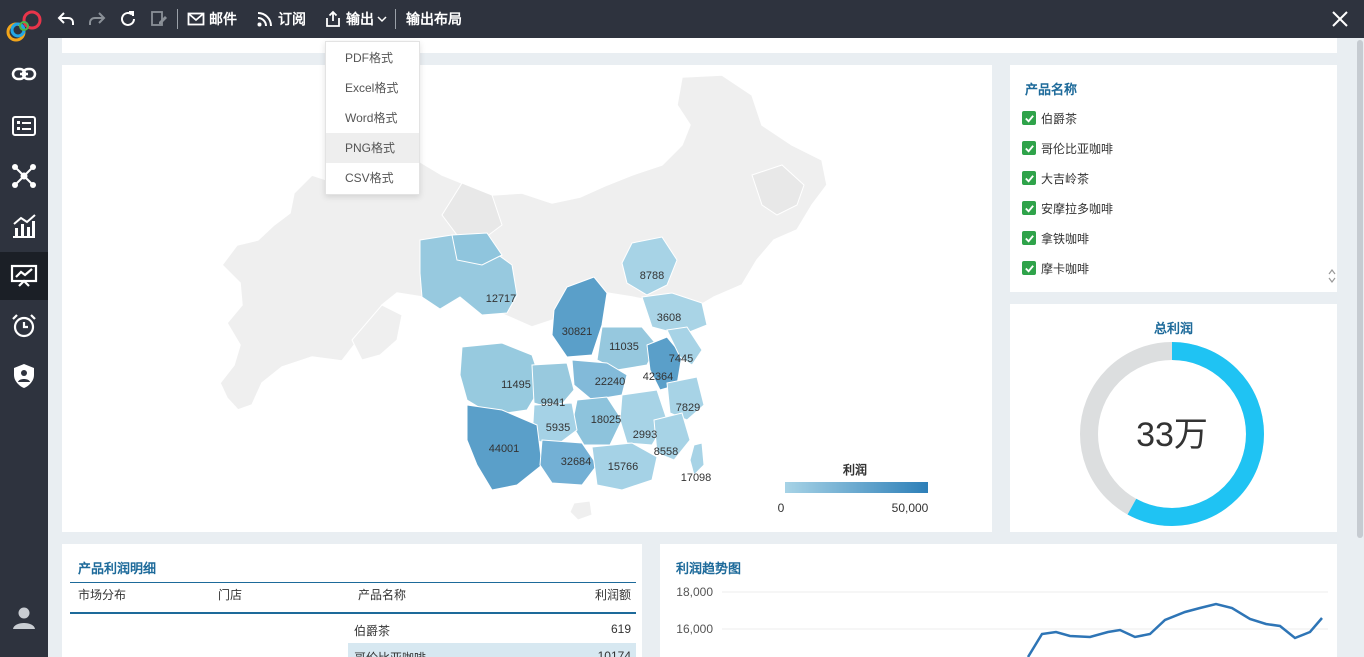 The width and height of the screenshot is (1364, 657). I want to click on subscribe-button: 订阅, so click(281, 19).